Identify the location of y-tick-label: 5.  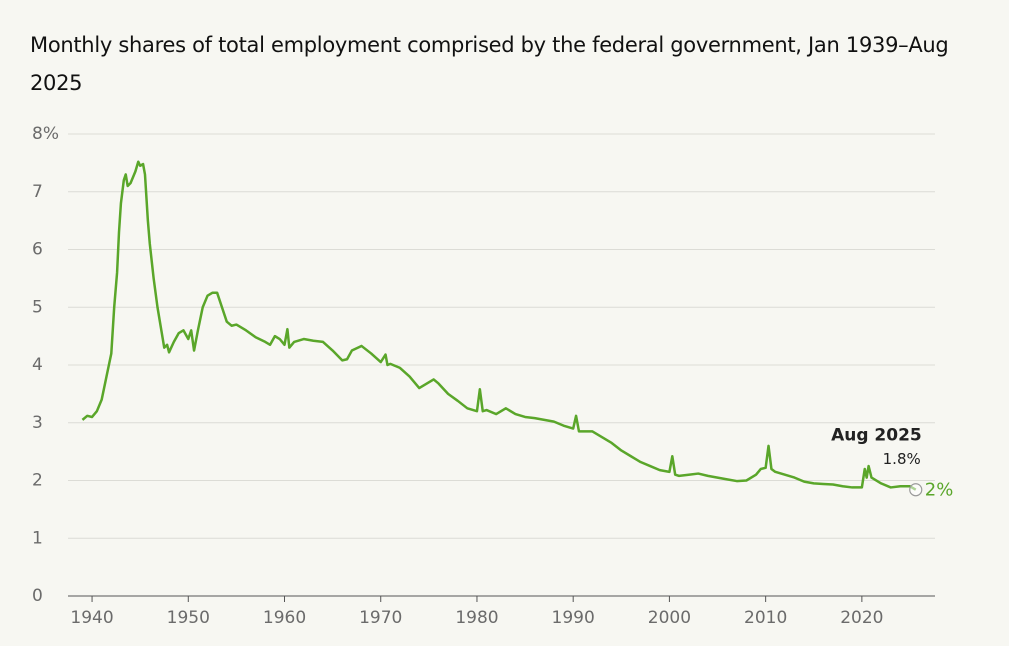
(37, 307).